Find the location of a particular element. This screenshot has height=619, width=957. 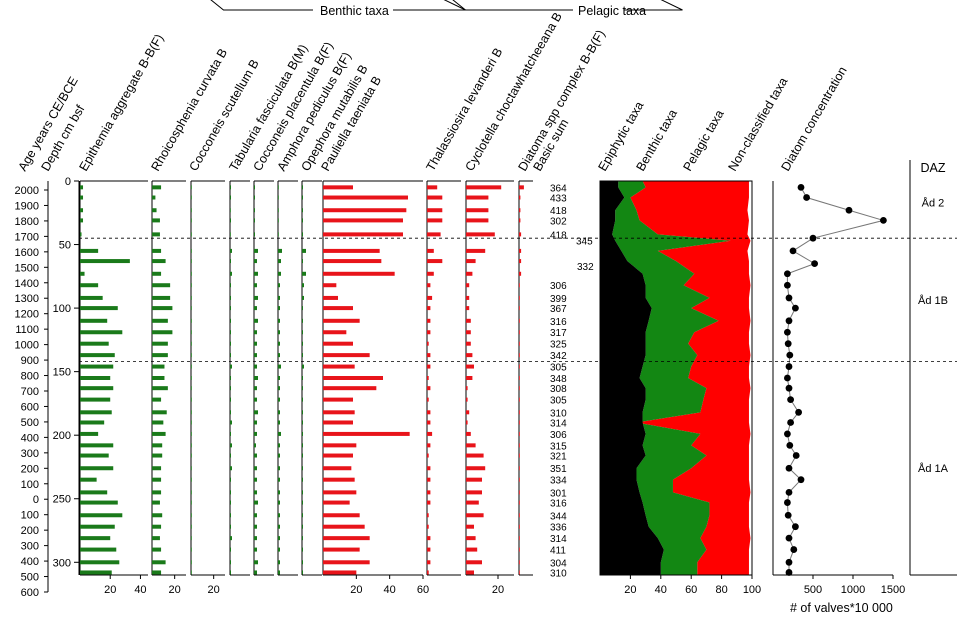

taxon-header: Thalassiosira levanderi B is located at coordinates (464, 110).